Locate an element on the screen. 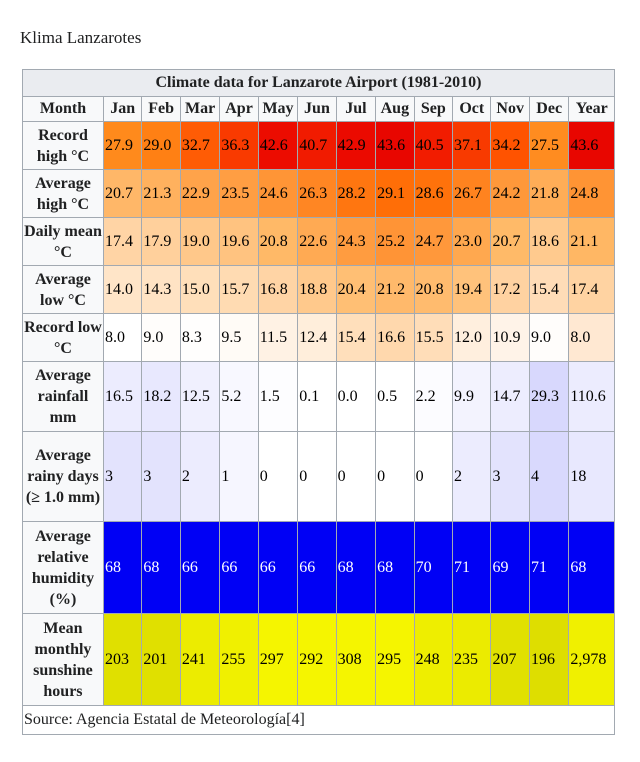 This screenshot has height=762, width=640. value-cell: 0.0 is located at coordinates (356, 396).